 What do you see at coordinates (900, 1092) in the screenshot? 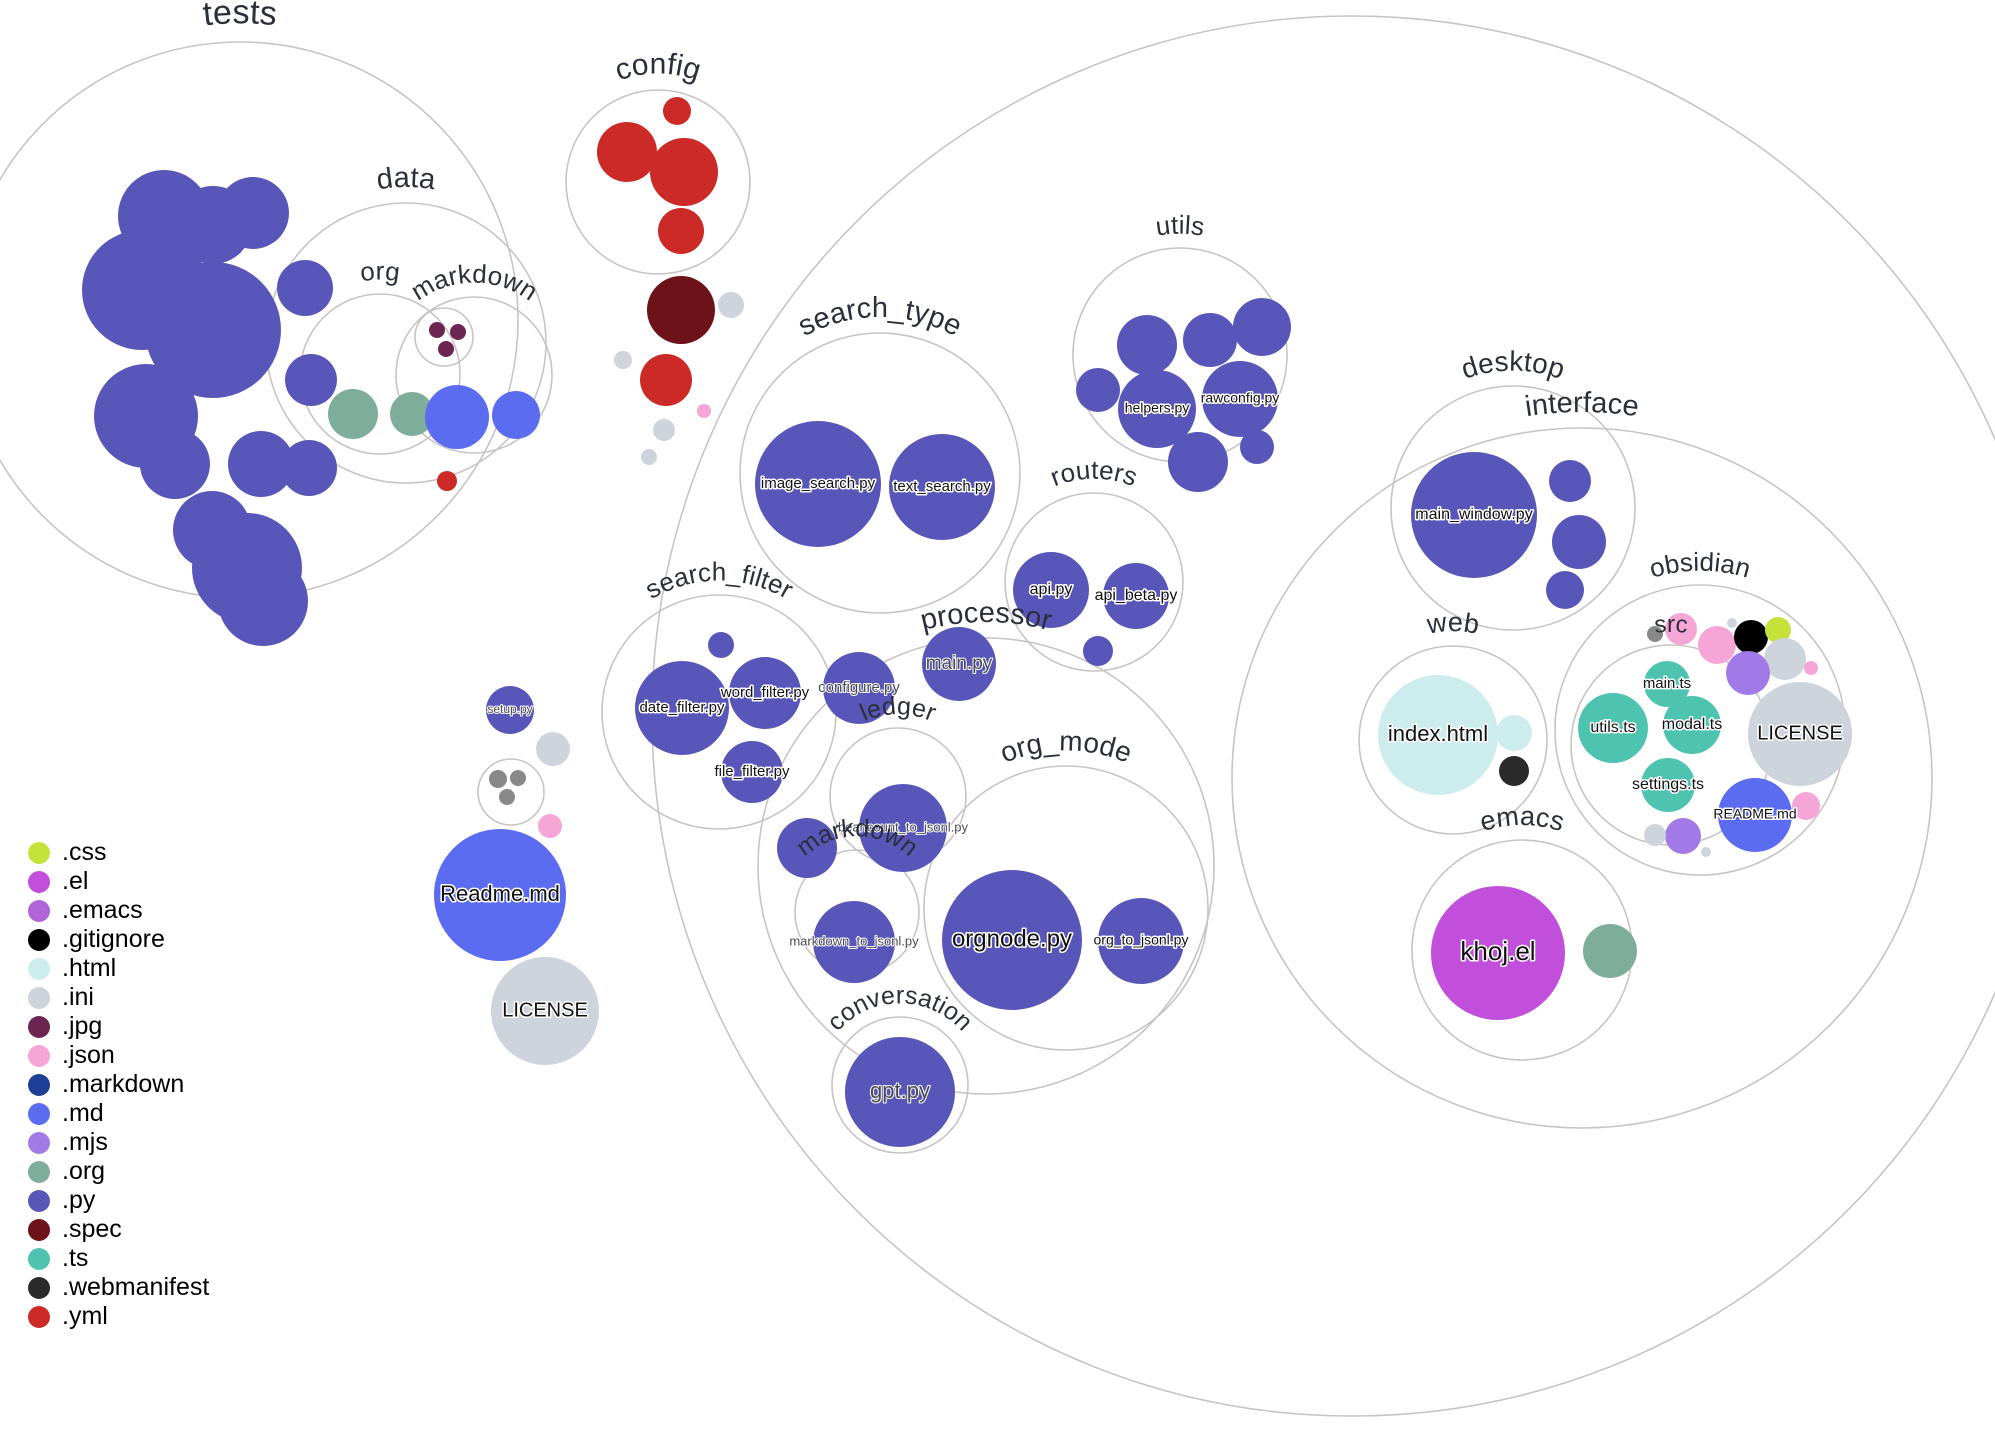
I see `file-circle-gpt.py` at bounding box center [900, 1092].